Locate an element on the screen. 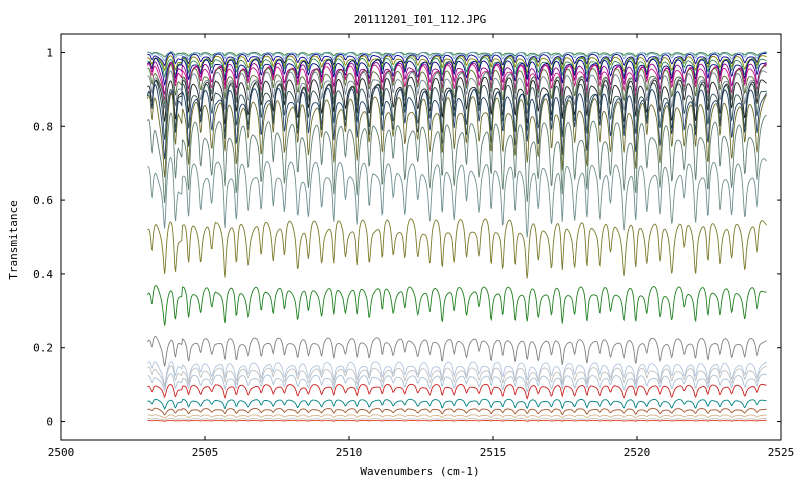  chart-title: 20111201_I01_112.JPG is located at coordinates (420, 19).